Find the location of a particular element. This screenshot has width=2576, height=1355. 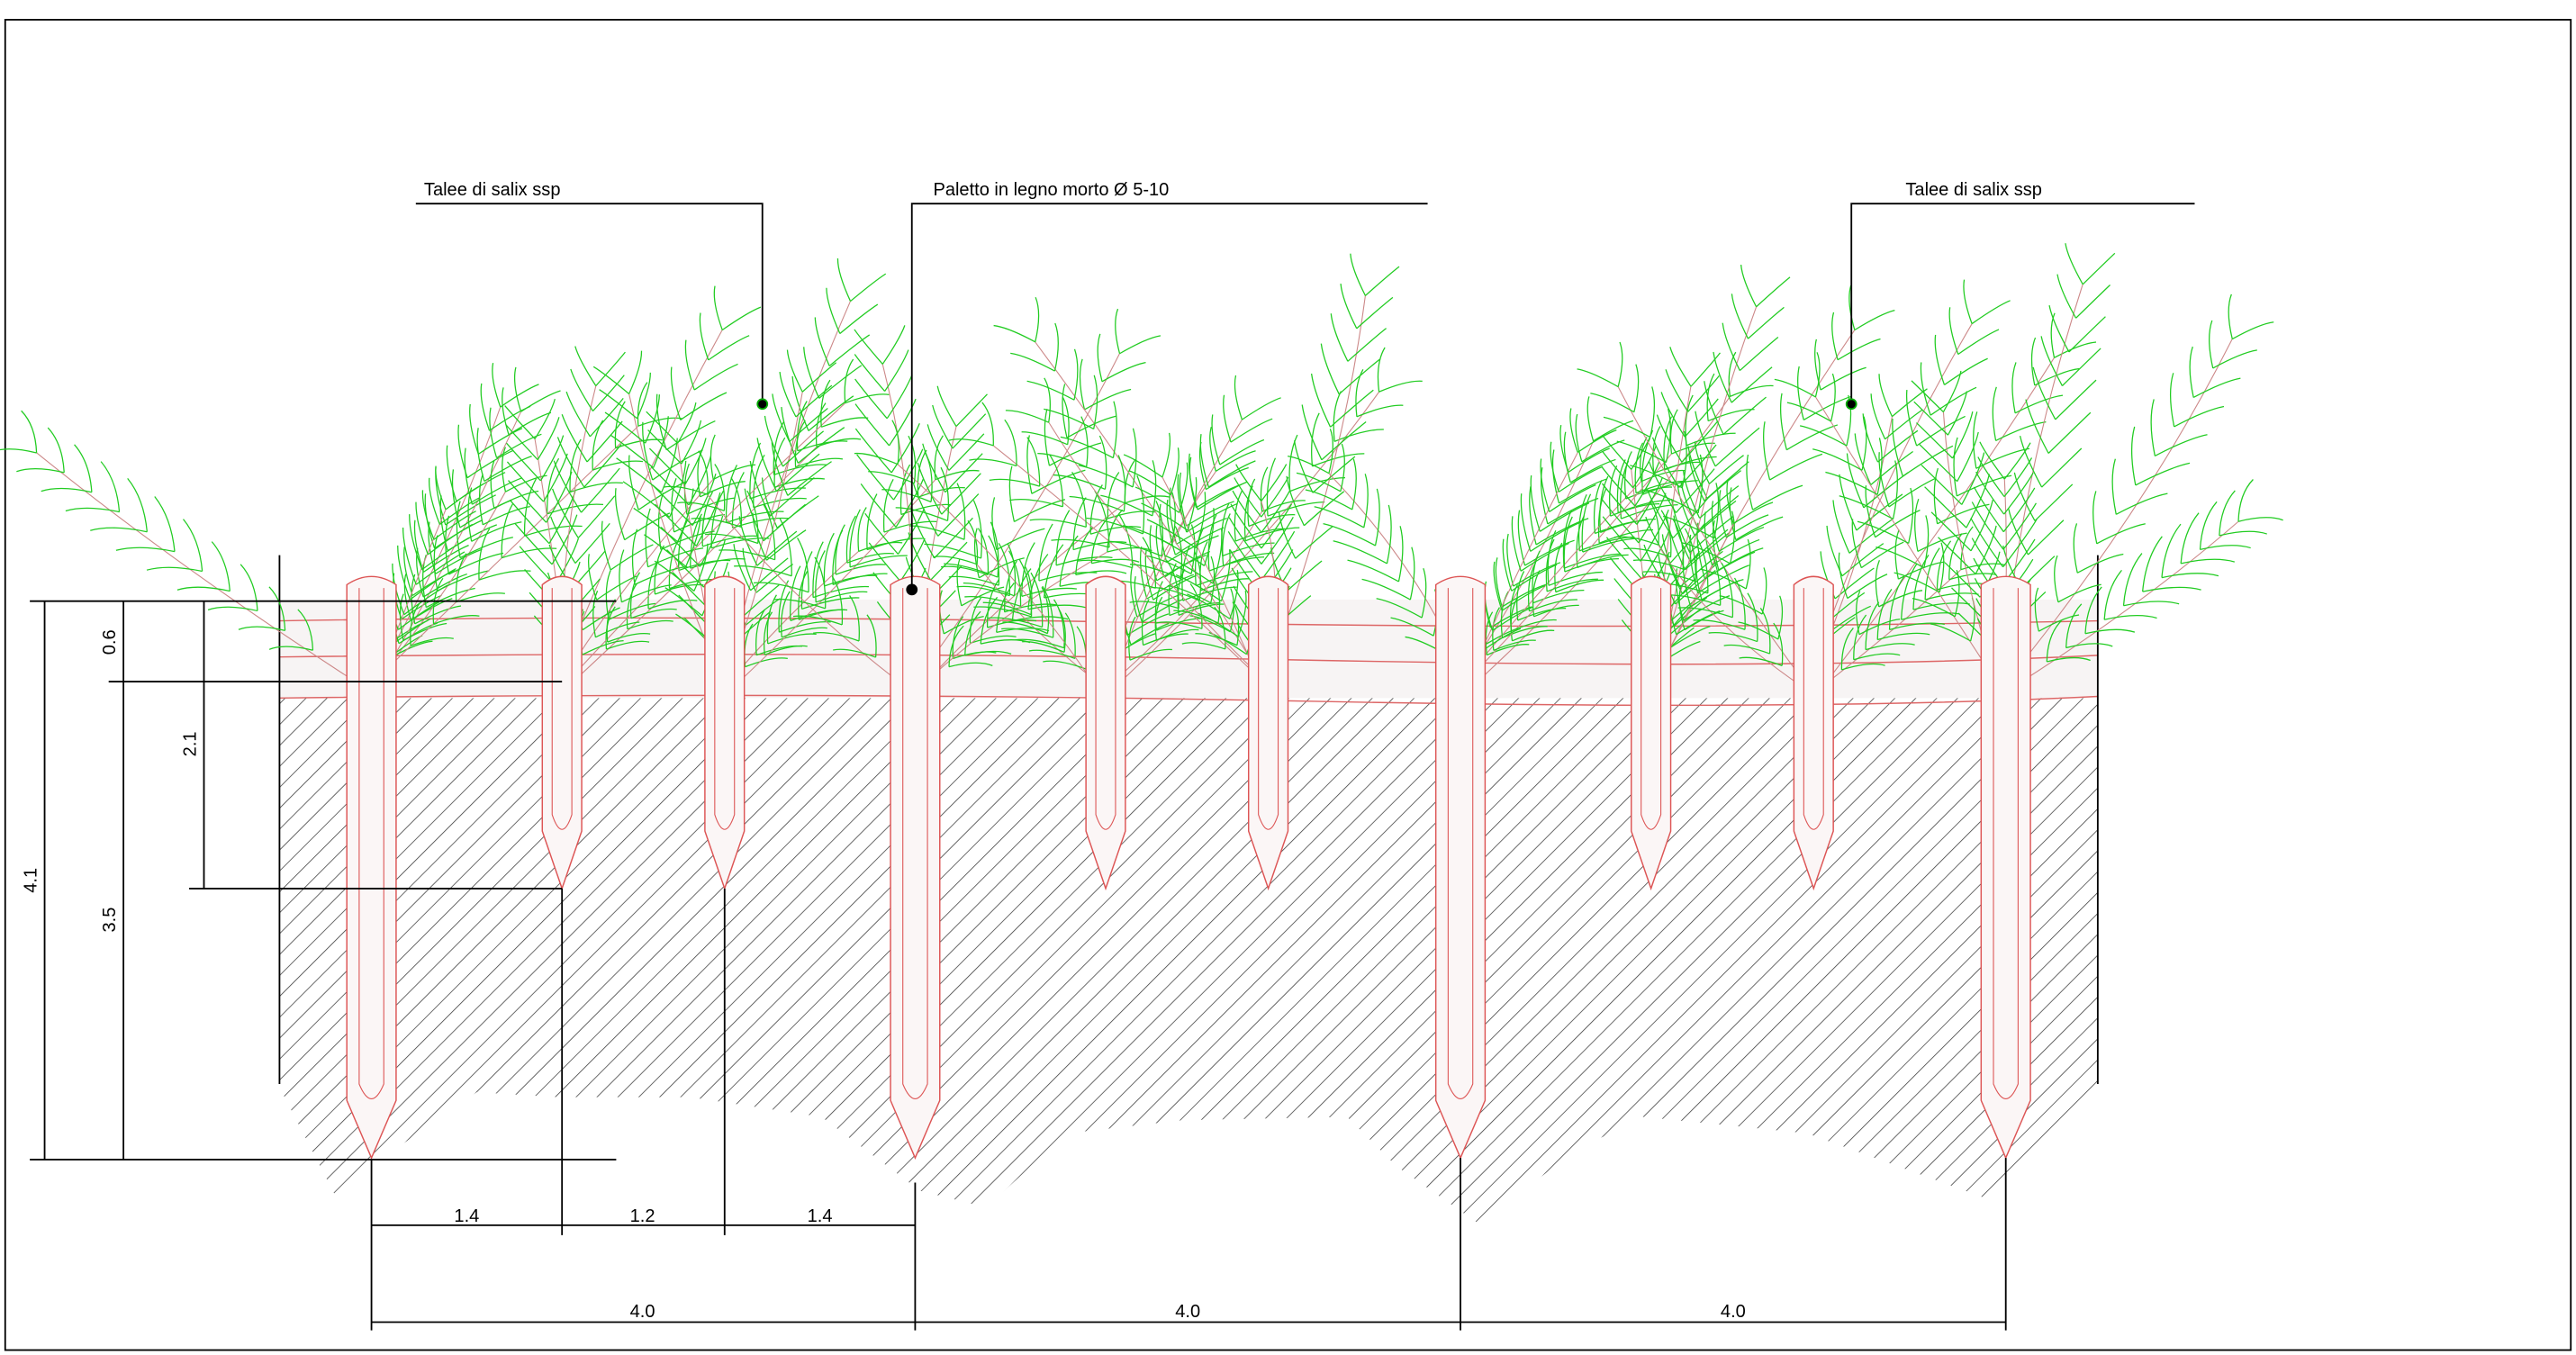

dimension-label: 2.1 is located at coordinates (190, 744).